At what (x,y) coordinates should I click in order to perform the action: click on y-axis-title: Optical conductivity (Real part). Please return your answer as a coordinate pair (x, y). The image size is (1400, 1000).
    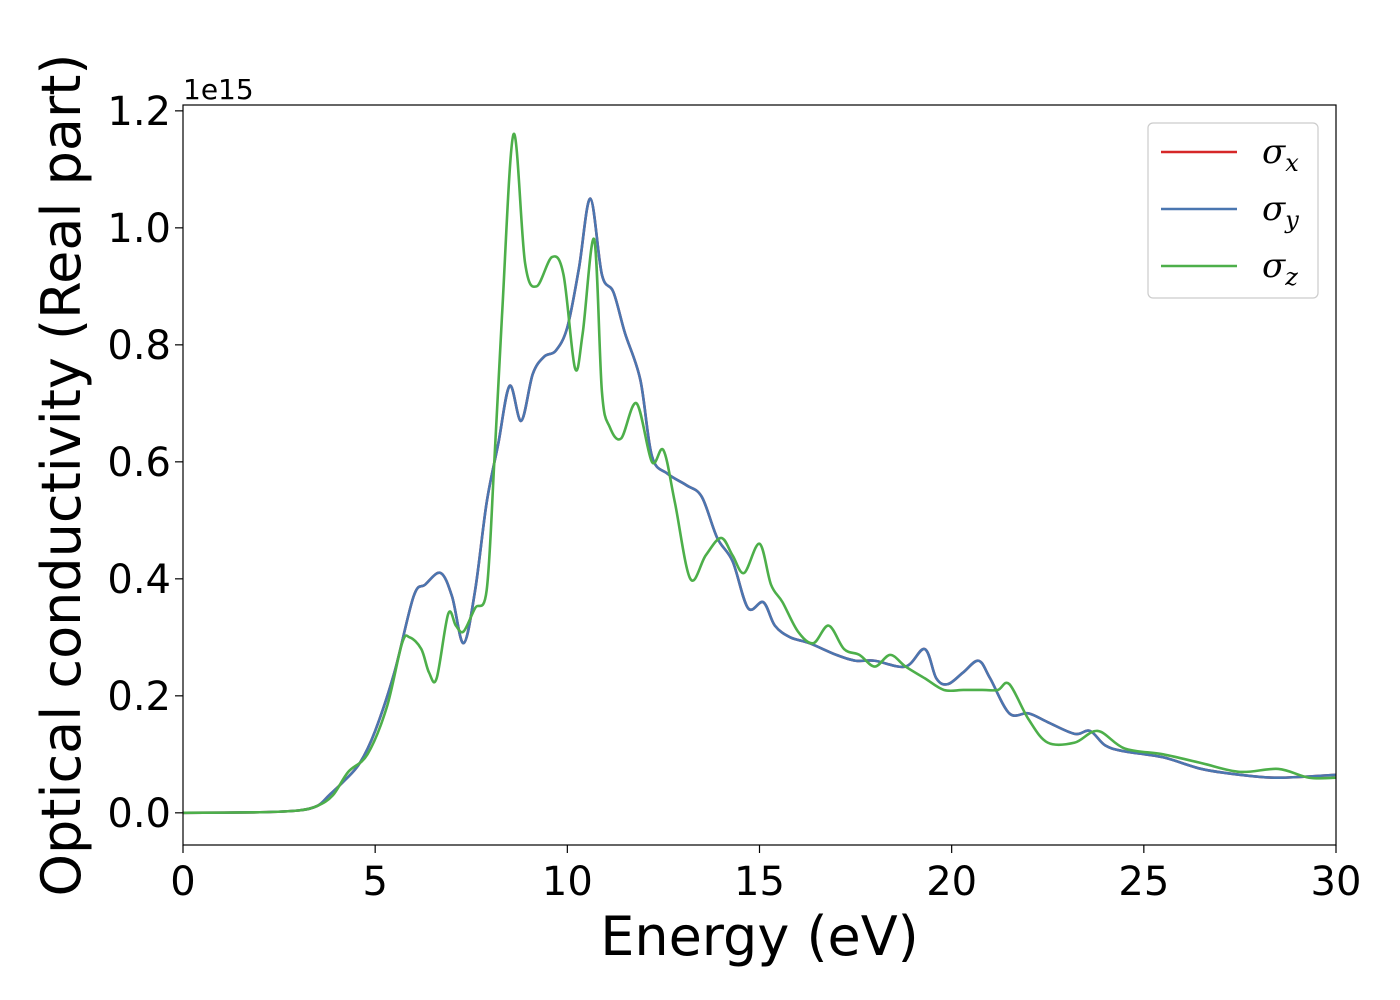
    Looking at the image, I should click on (61, 475).